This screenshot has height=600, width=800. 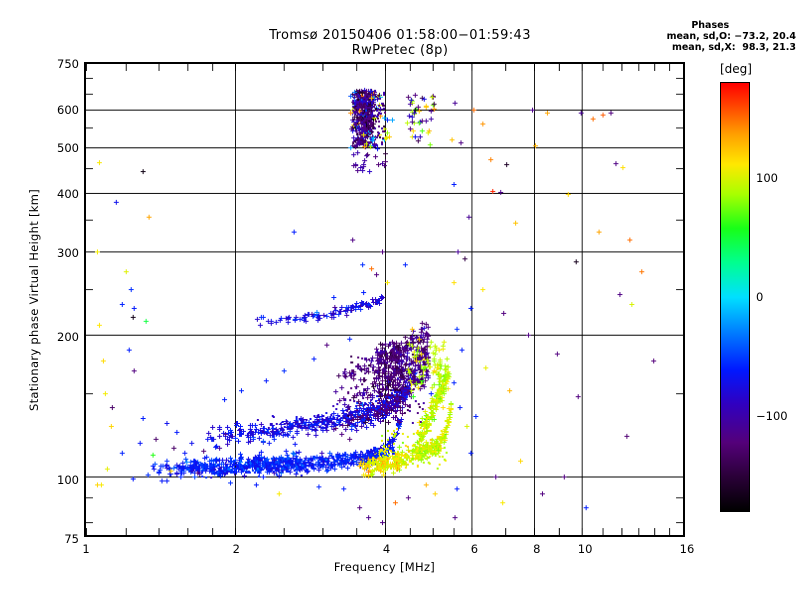 I want to click on colorbar-unit-label: [deg], so click(x=736, y=69).